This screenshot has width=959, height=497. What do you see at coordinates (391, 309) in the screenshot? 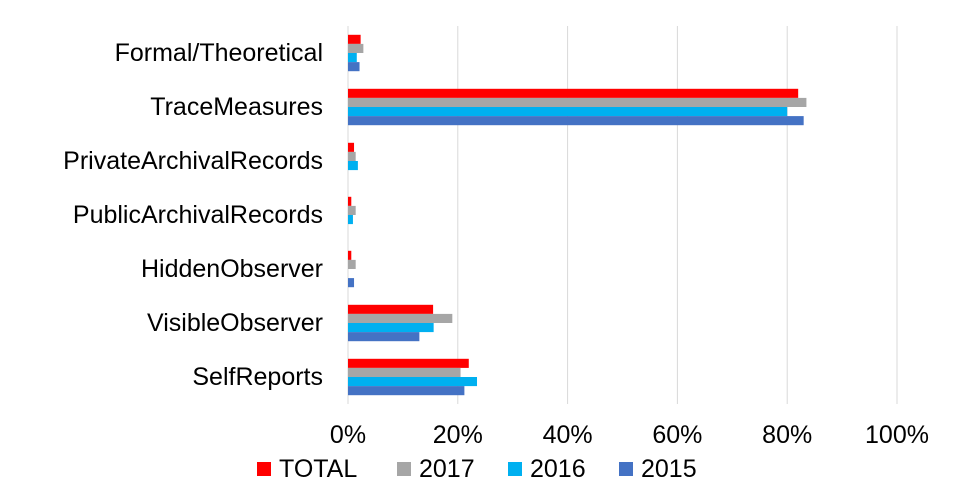
I see `bar-visibleobserver-total` at bounding box center [391, 309].